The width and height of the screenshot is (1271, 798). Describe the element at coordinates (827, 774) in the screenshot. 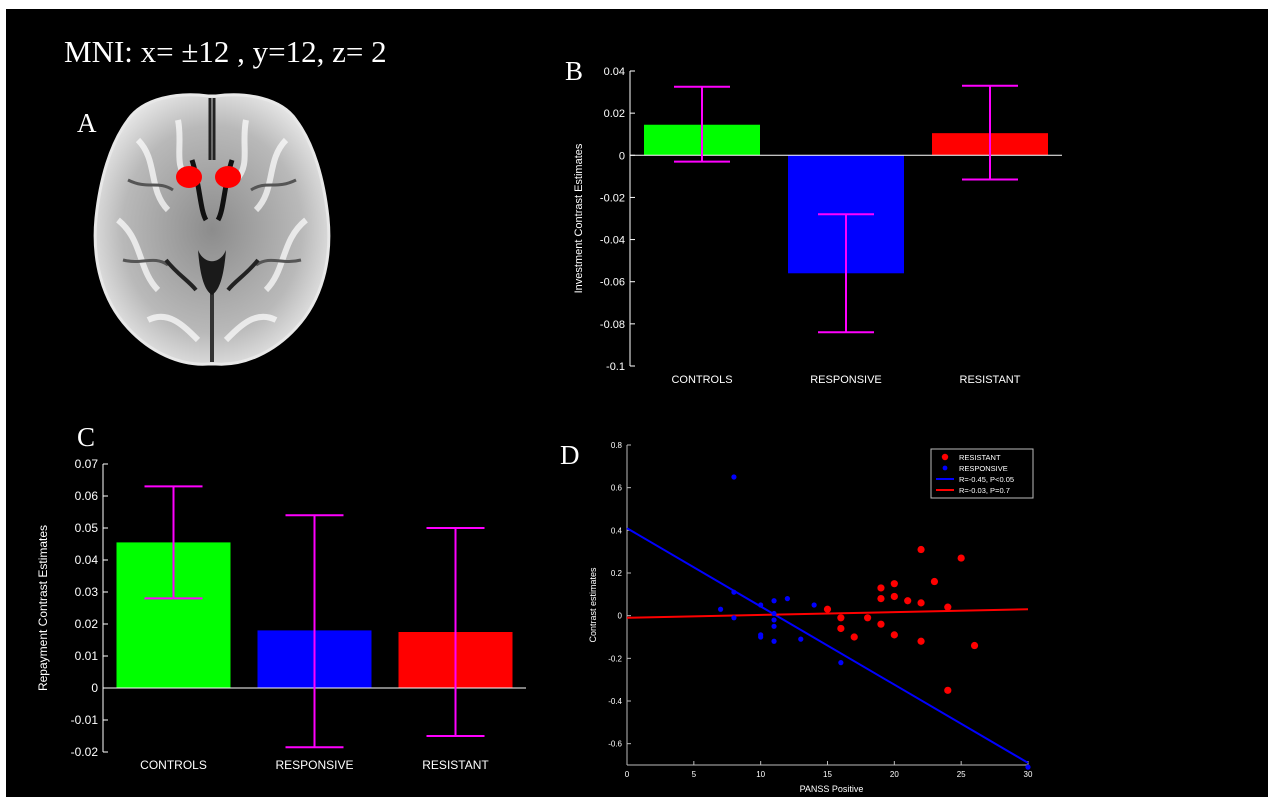

I see `x-tick-label: 15` at that location.